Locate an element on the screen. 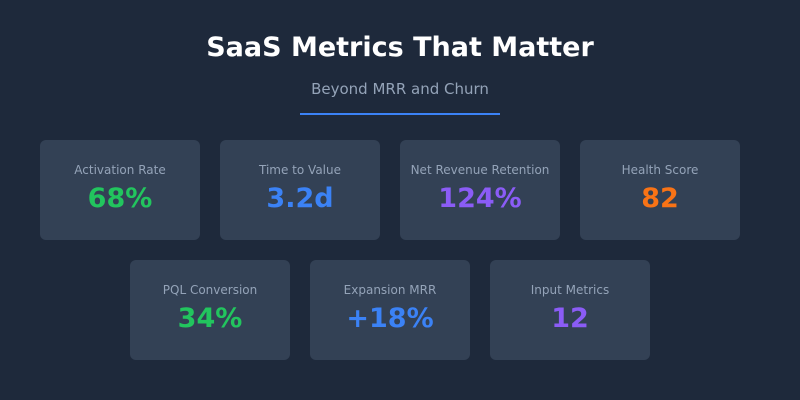  metric-value: 12 is located at coordinates (570, 318).